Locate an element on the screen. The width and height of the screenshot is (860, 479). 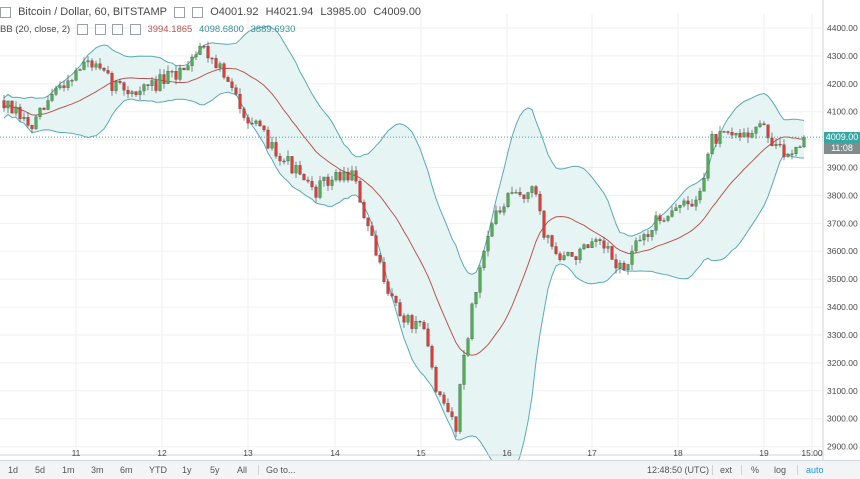
settings-square-icon is located at coordinates (180, 12).